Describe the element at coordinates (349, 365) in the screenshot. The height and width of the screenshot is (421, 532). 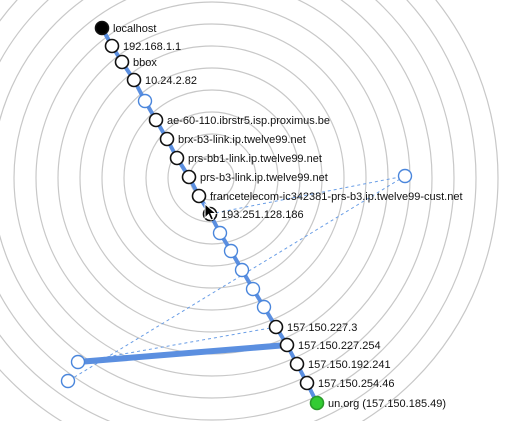
I see `hop-label: 157.150.192.241` at that location.